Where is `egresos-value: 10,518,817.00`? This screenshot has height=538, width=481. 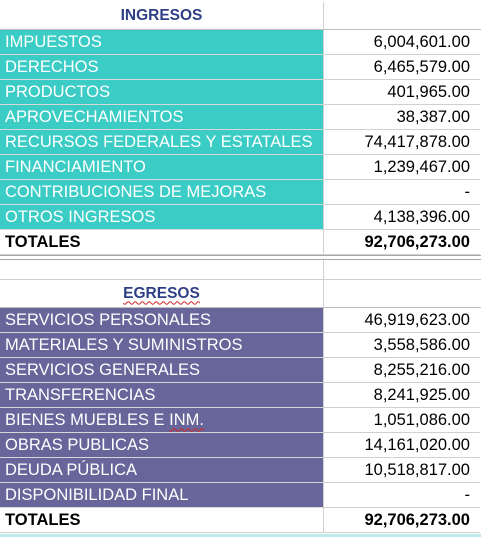 egresos-value: 10,518,817.00 is located at coordinates (401, 470).